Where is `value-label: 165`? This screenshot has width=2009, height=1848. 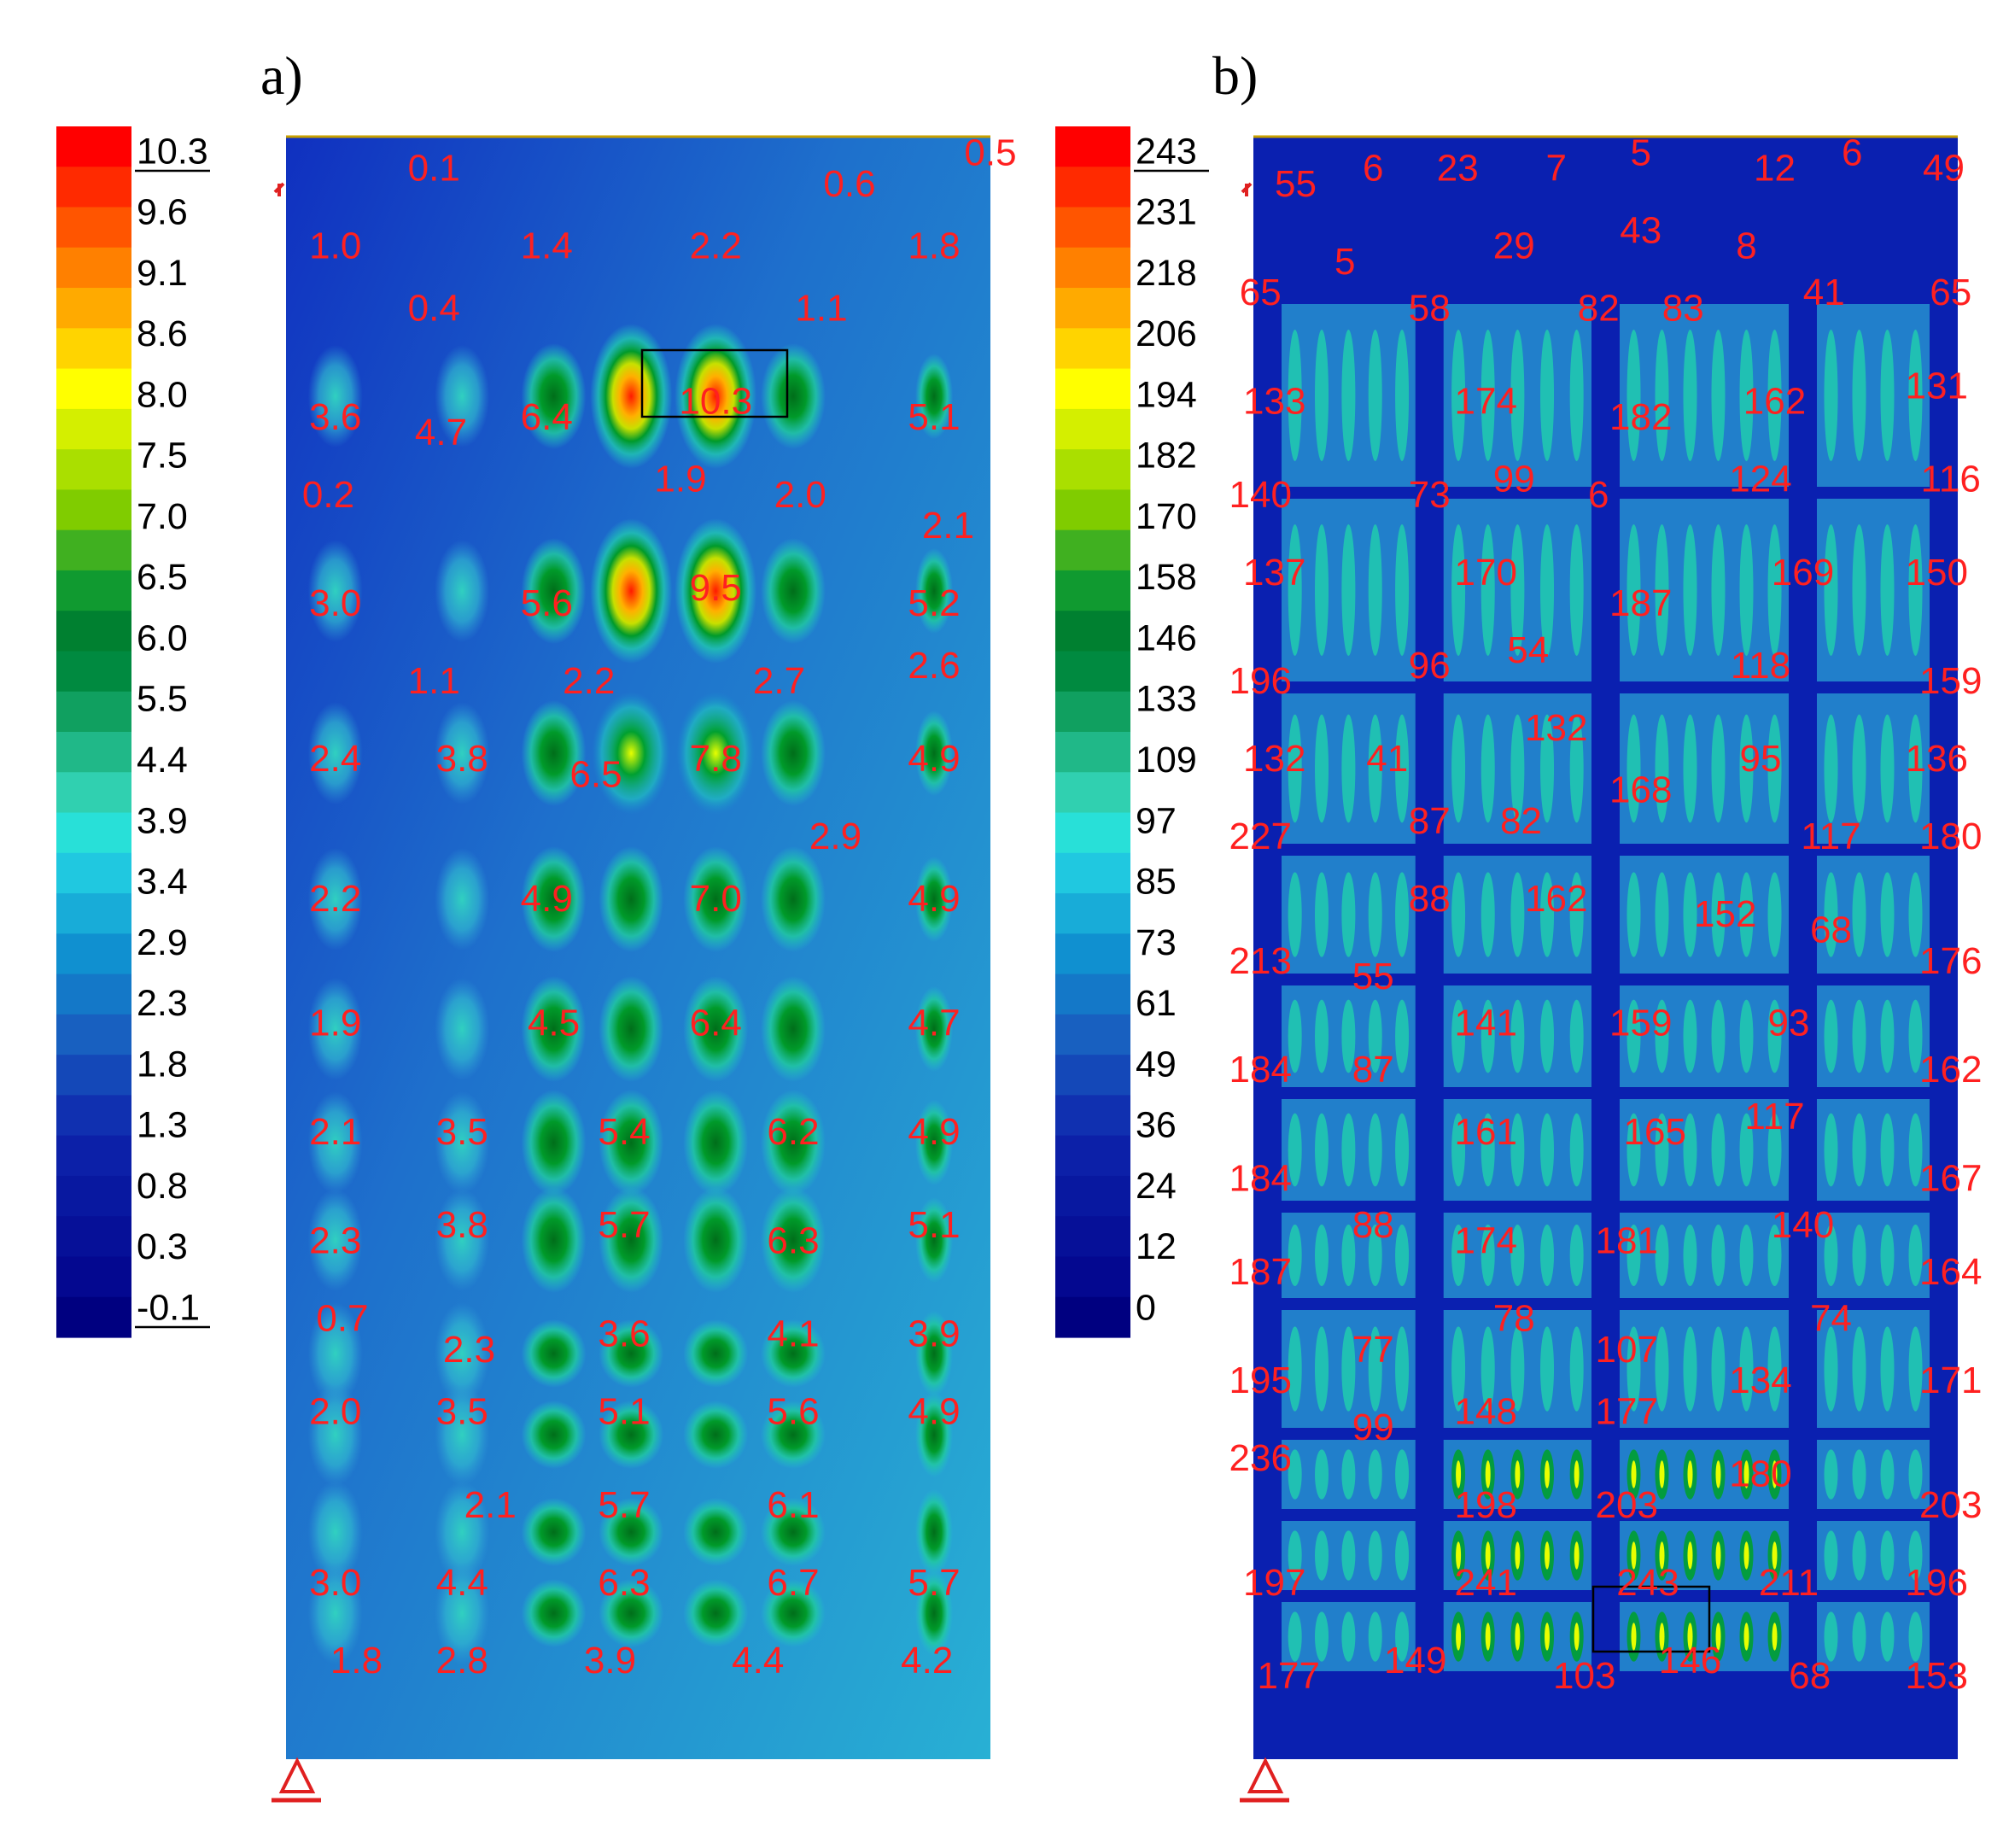 value-label: 165 is located at coordinates (1655, 1132).